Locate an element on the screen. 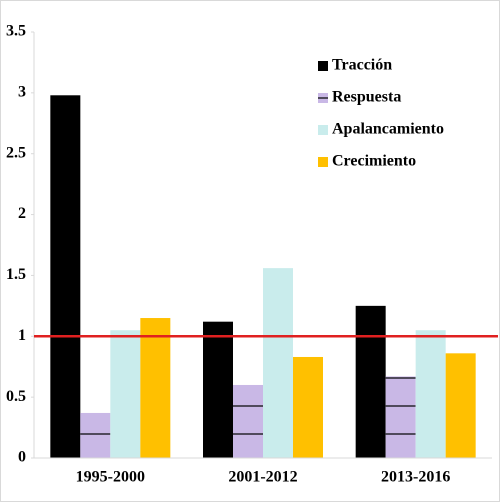 The height and width of the screenshot is (502, 500). y-tick-label: 1 is located at coordinates (22, 335).